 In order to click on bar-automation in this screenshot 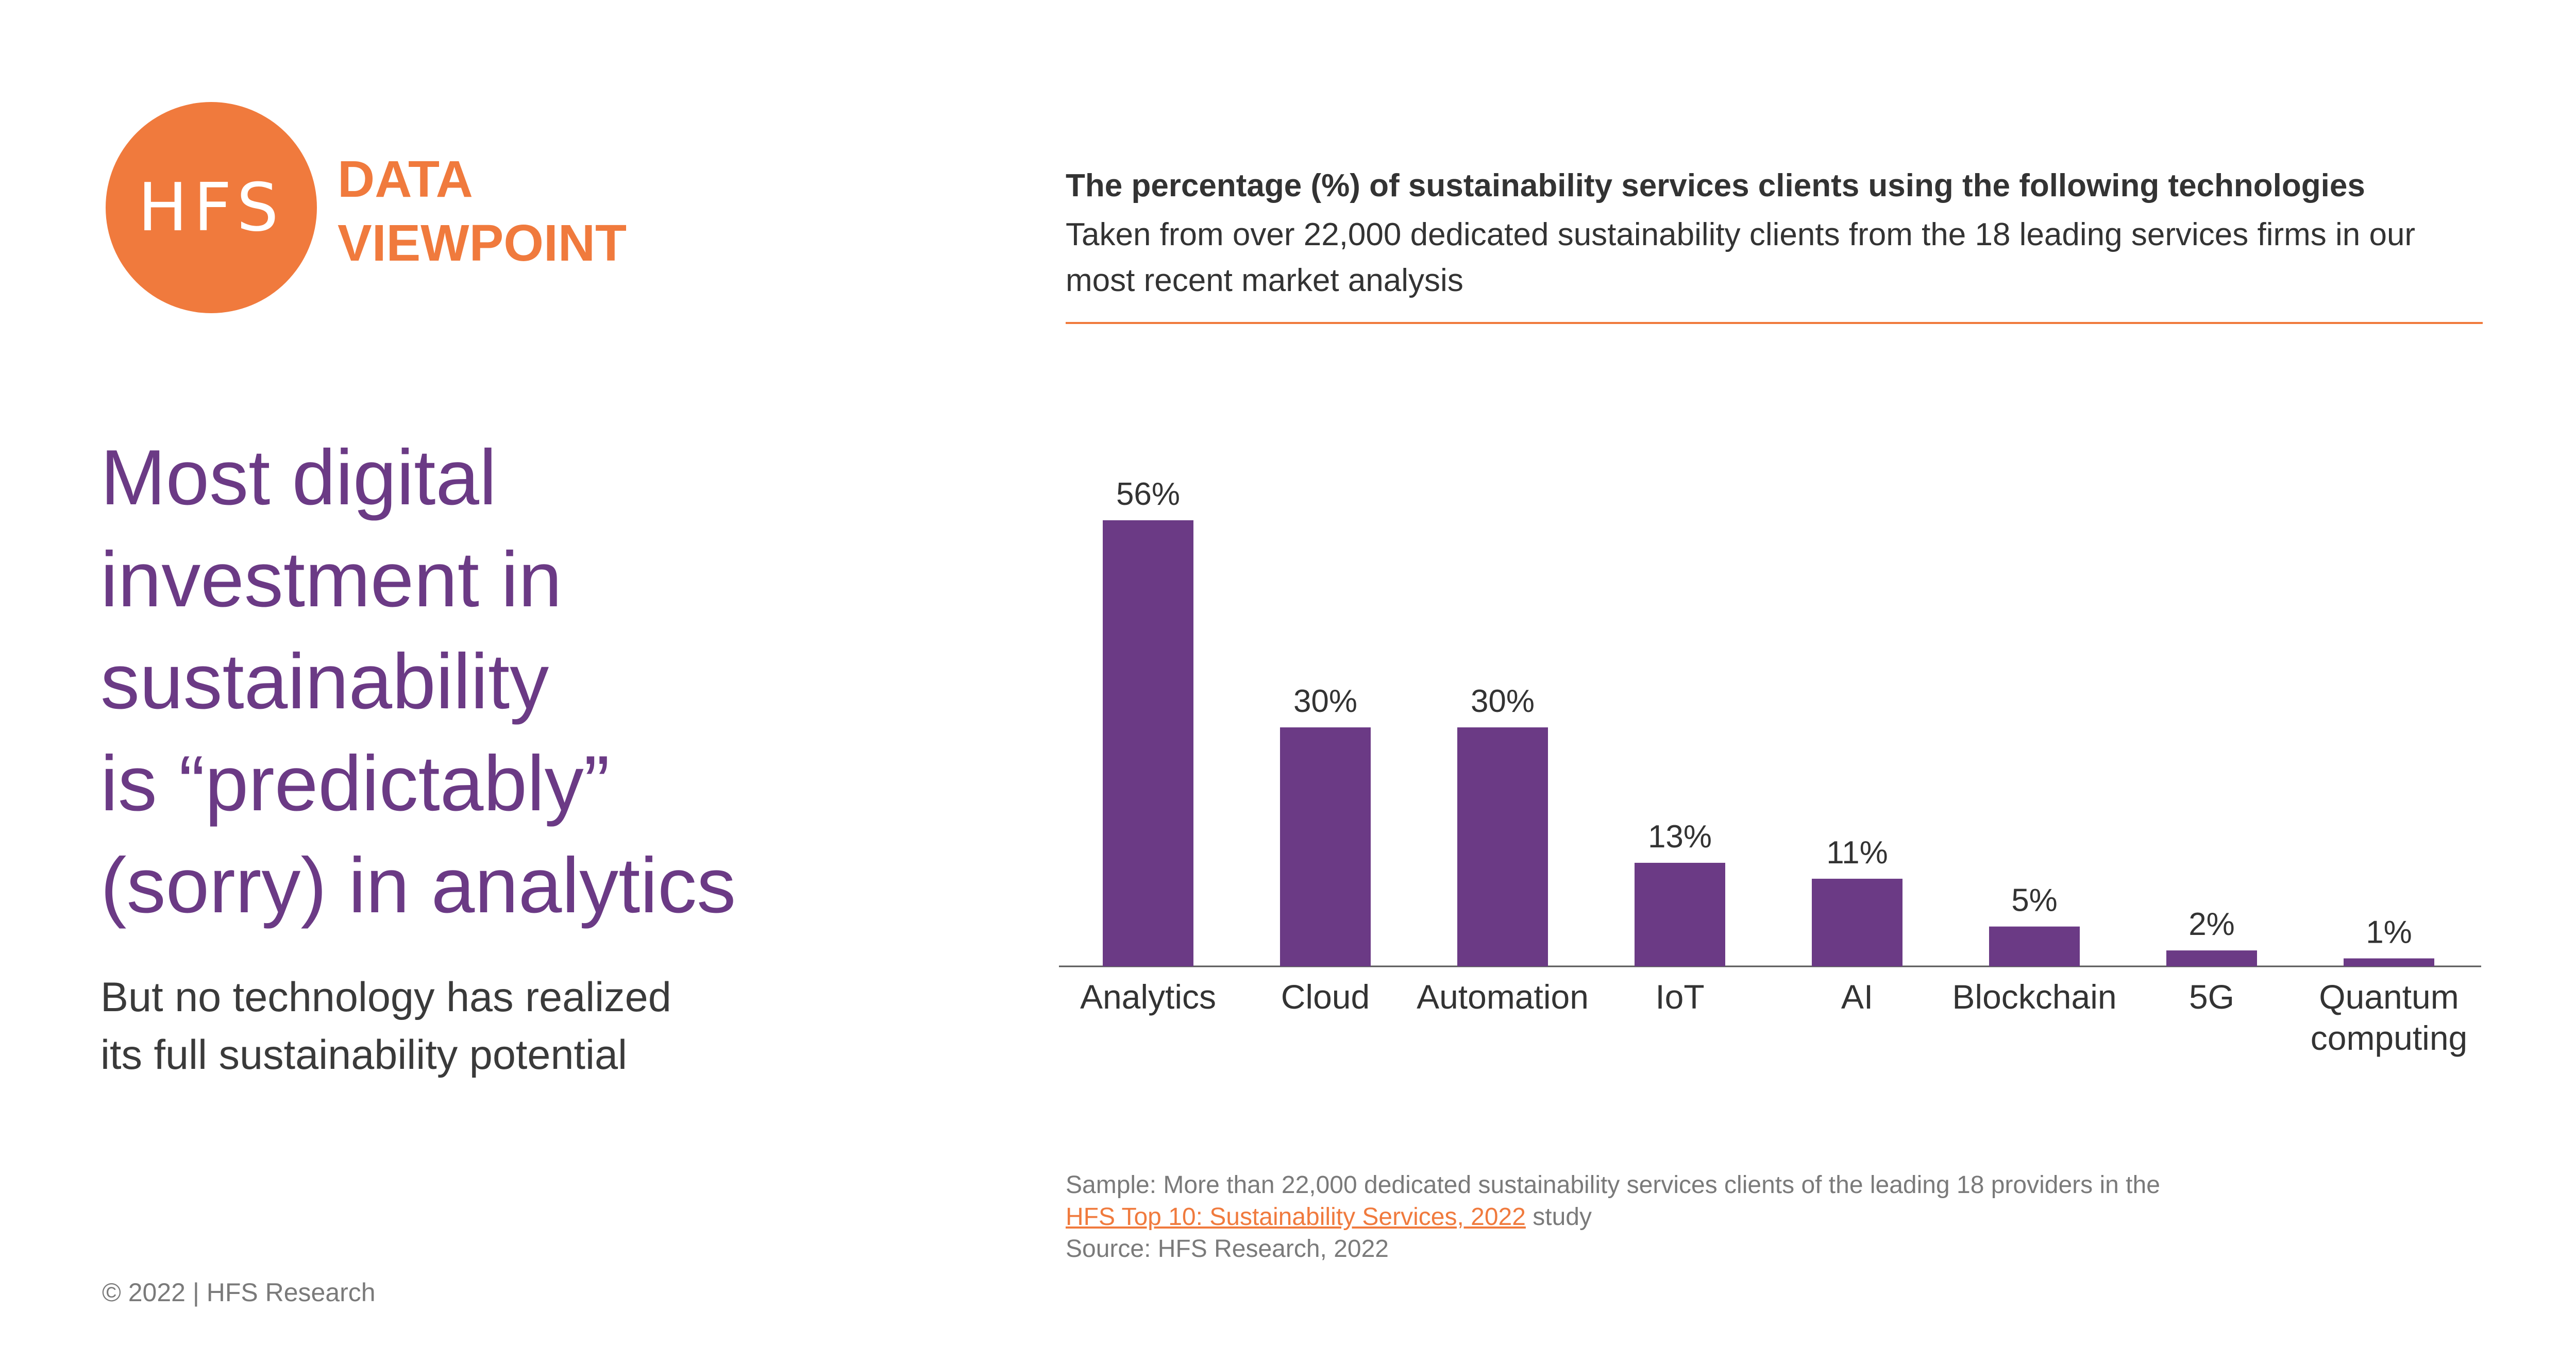, I will do `click(1502, 847)`.